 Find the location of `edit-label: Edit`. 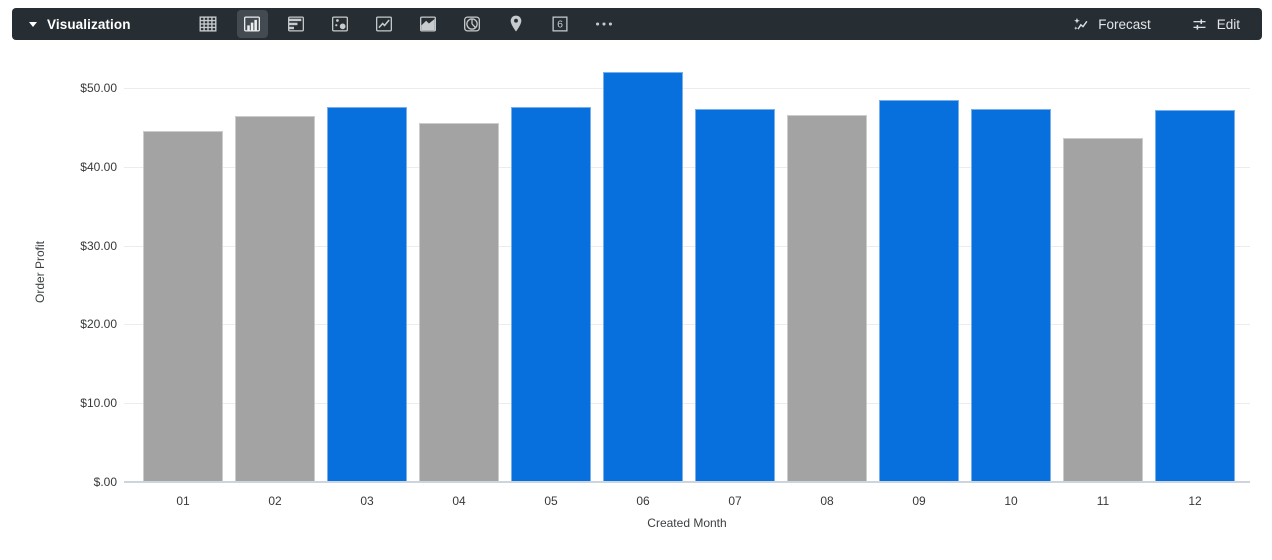

edit-label: Edit is located at coordinates (1228, 24).